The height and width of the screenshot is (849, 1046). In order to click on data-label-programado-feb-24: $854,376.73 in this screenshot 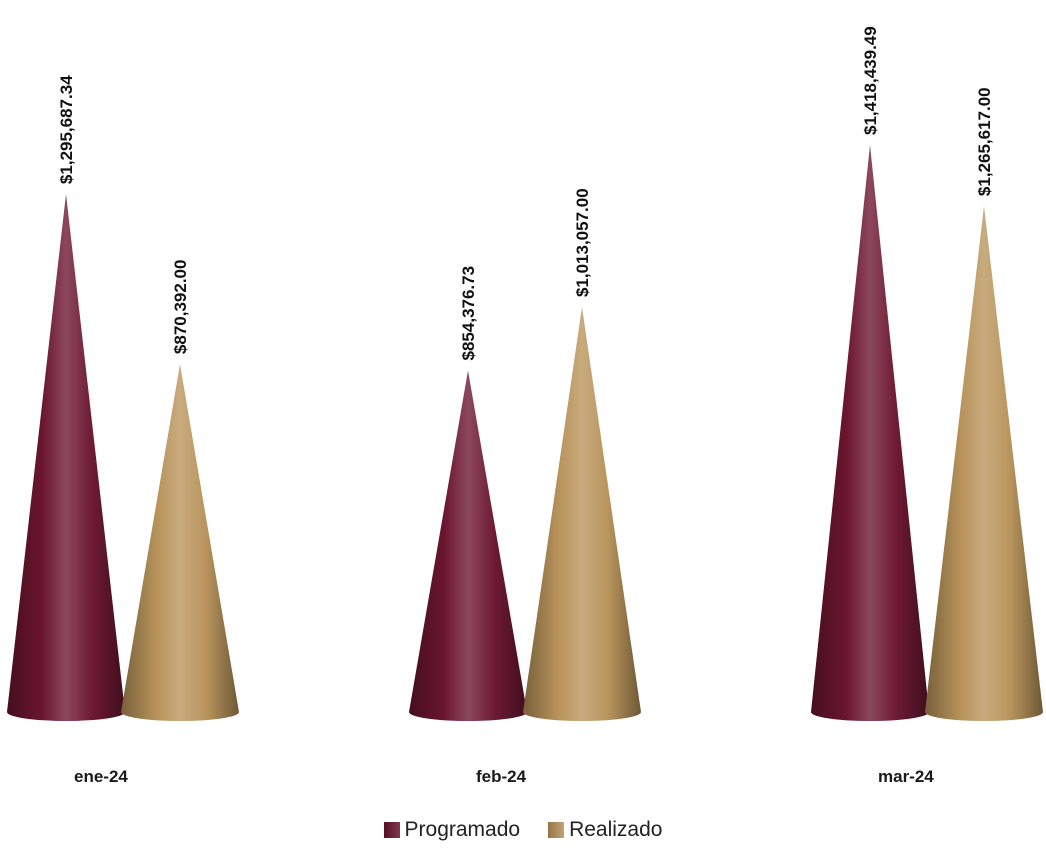, I will do `click(468, 313)`.